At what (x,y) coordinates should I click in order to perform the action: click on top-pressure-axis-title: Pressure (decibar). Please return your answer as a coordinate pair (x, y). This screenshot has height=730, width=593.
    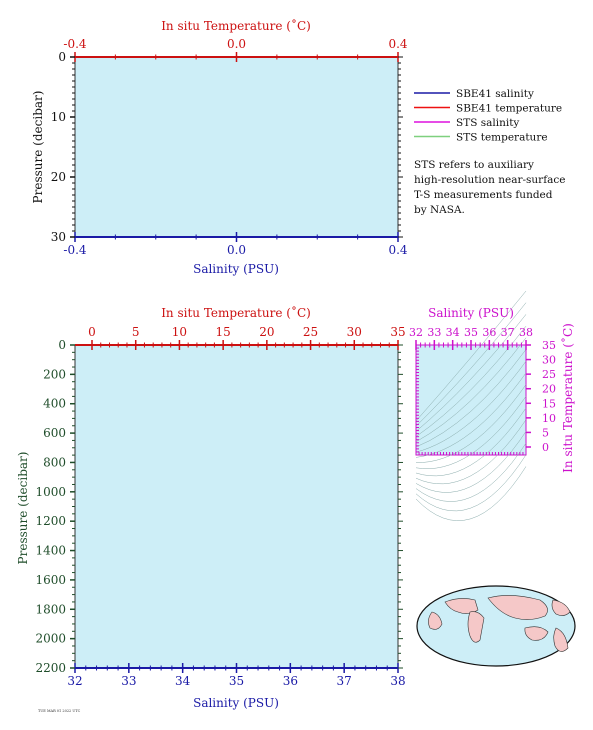
    Looking at the image, I should click on (38, 147).